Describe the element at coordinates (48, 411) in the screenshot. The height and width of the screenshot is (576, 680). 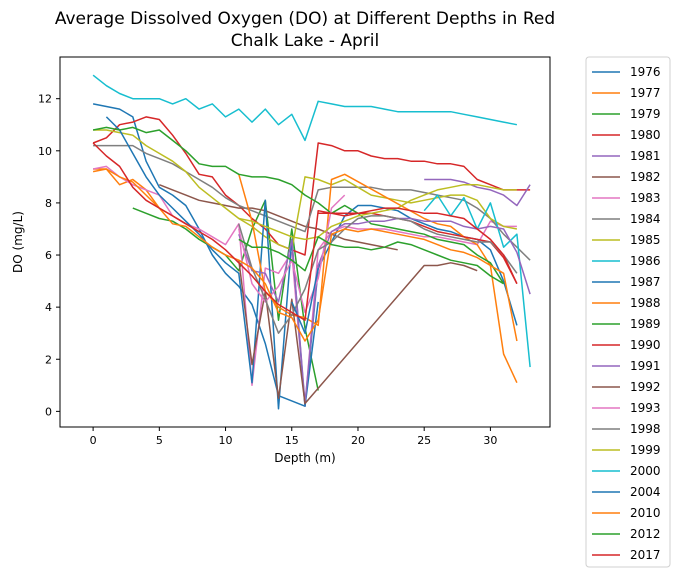
I see `y-tick-label: 0` at that location.